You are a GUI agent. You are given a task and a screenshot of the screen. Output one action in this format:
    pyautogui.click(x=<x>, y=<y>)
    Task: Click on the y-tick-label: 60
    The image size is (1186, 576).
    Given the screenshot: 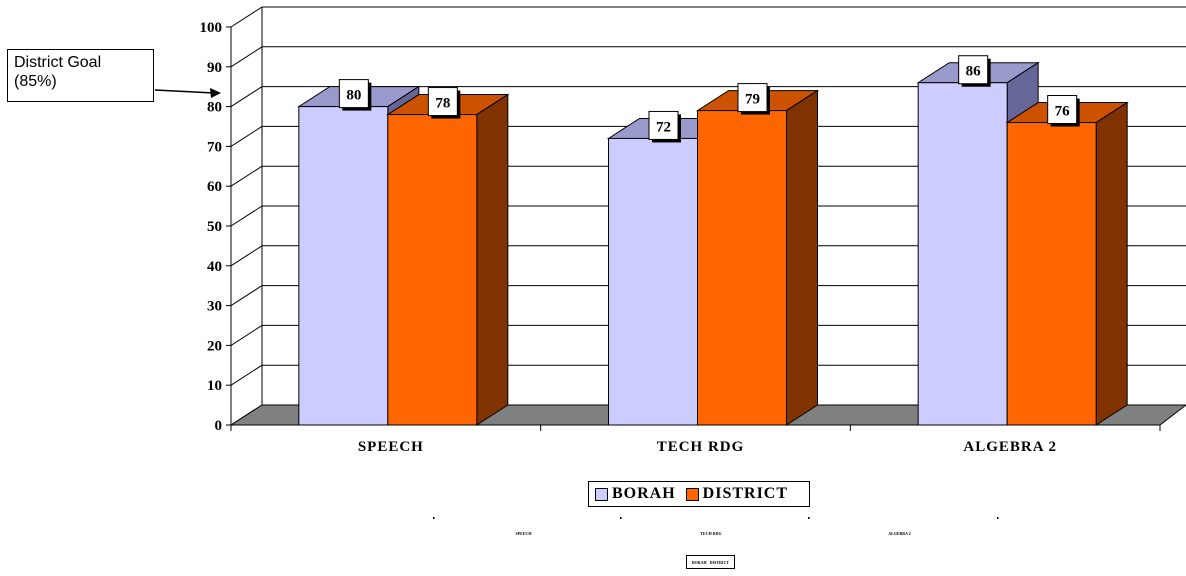 What is the action you would take?
    pyautogui.click(x=214, y=187)
    